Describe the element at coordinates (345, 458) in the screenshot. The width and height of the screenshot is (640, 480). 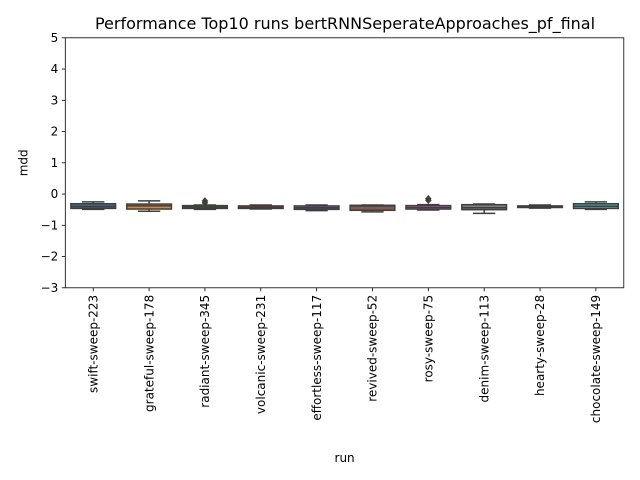
I see `x-axis-label: run` at that location.